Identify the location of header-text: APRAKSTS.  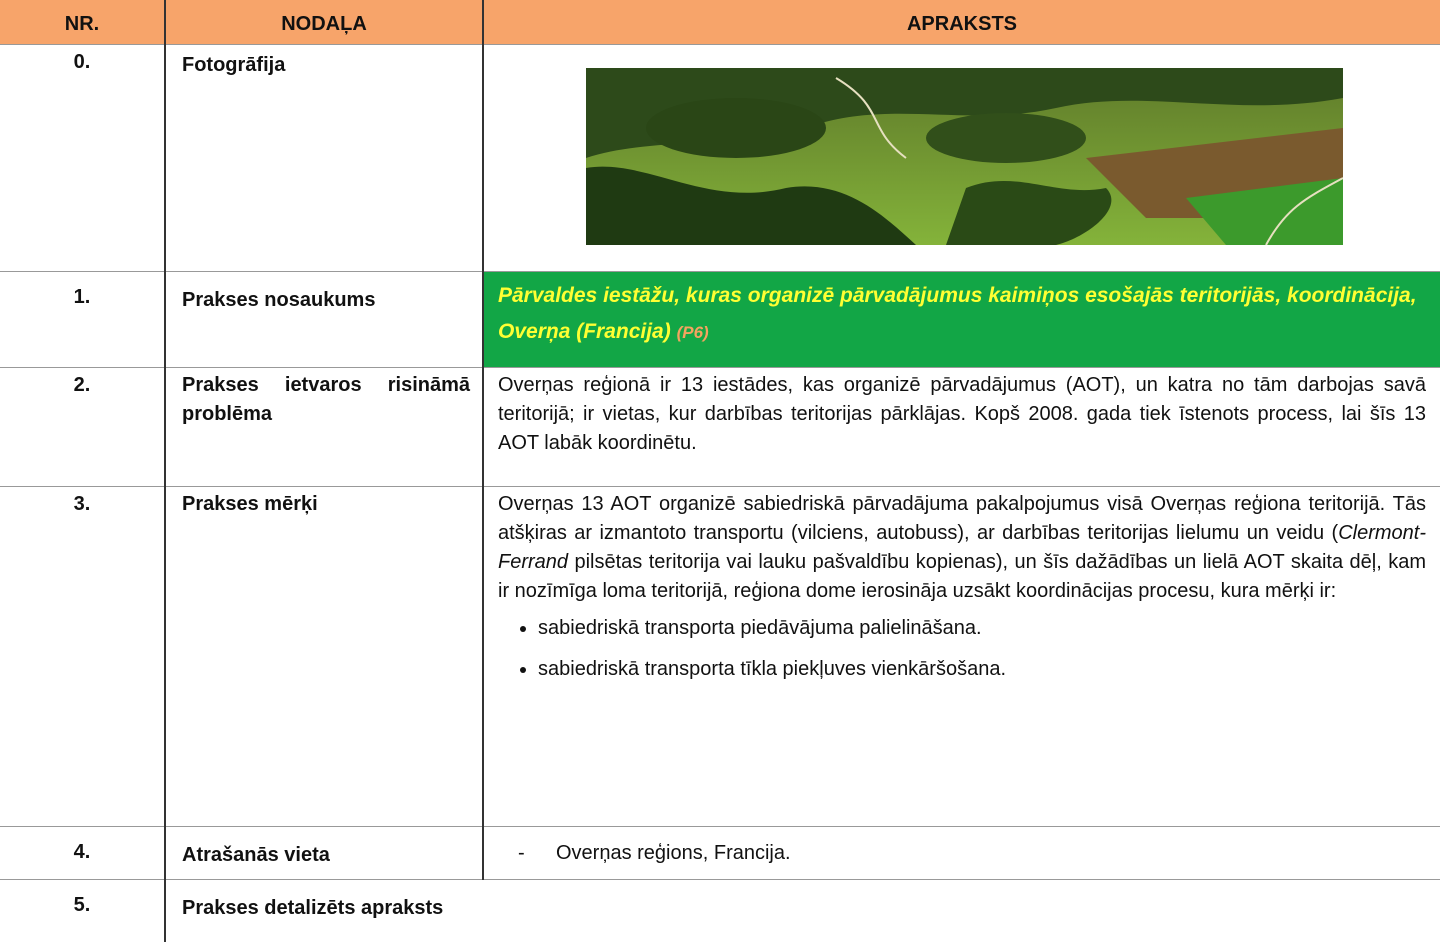
(961, 23).